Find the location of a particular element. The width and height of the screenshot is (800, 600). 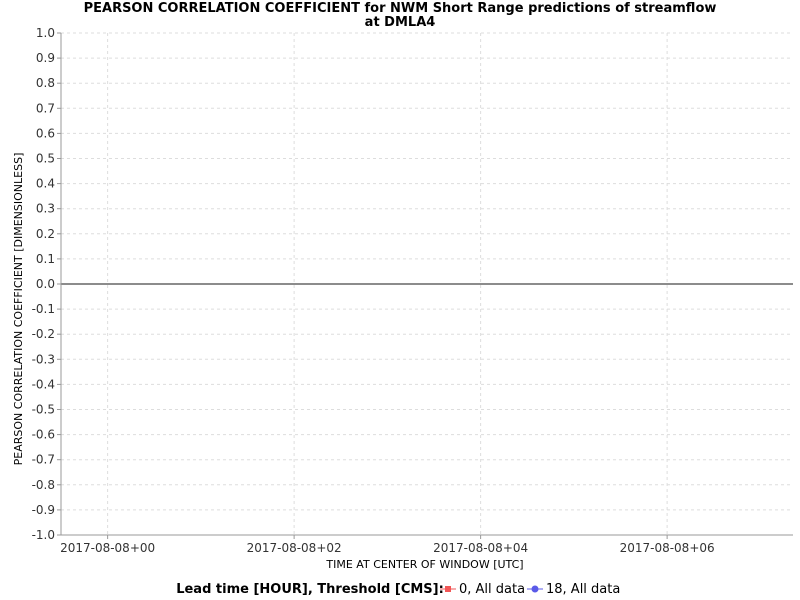

y-tick-label: 1.0 is located at coordinates (45, 33).